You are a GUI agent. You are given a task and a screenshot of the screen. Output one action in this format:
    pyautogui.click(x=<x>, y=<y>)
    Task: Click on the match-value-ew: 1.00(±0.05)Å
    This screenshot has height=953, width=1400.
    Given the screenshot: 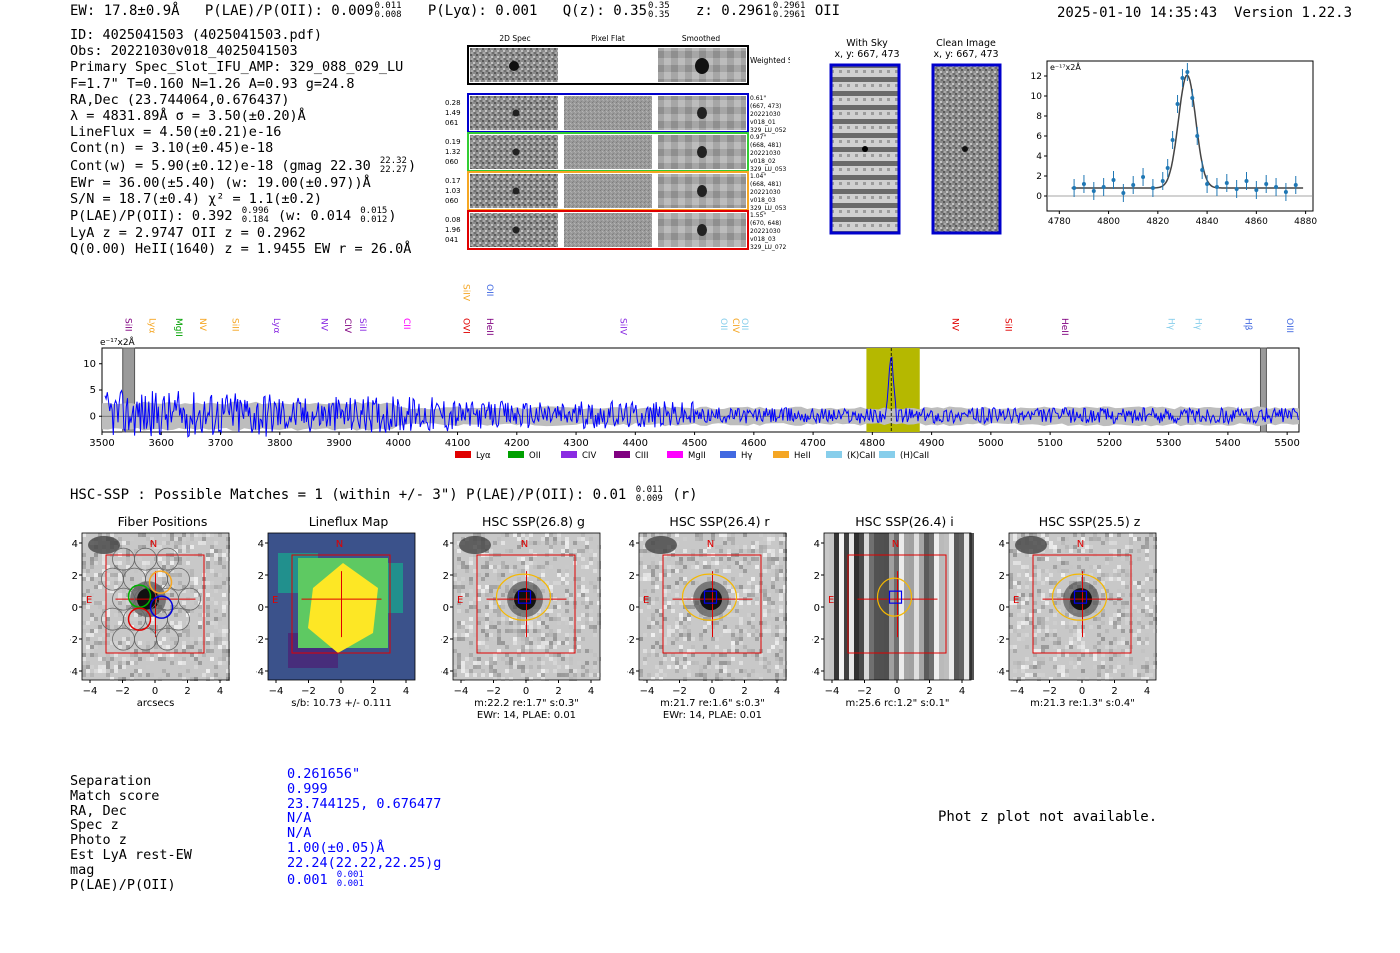 What is the action you would take?
    pyautogui.click(x=336, y=847)
    